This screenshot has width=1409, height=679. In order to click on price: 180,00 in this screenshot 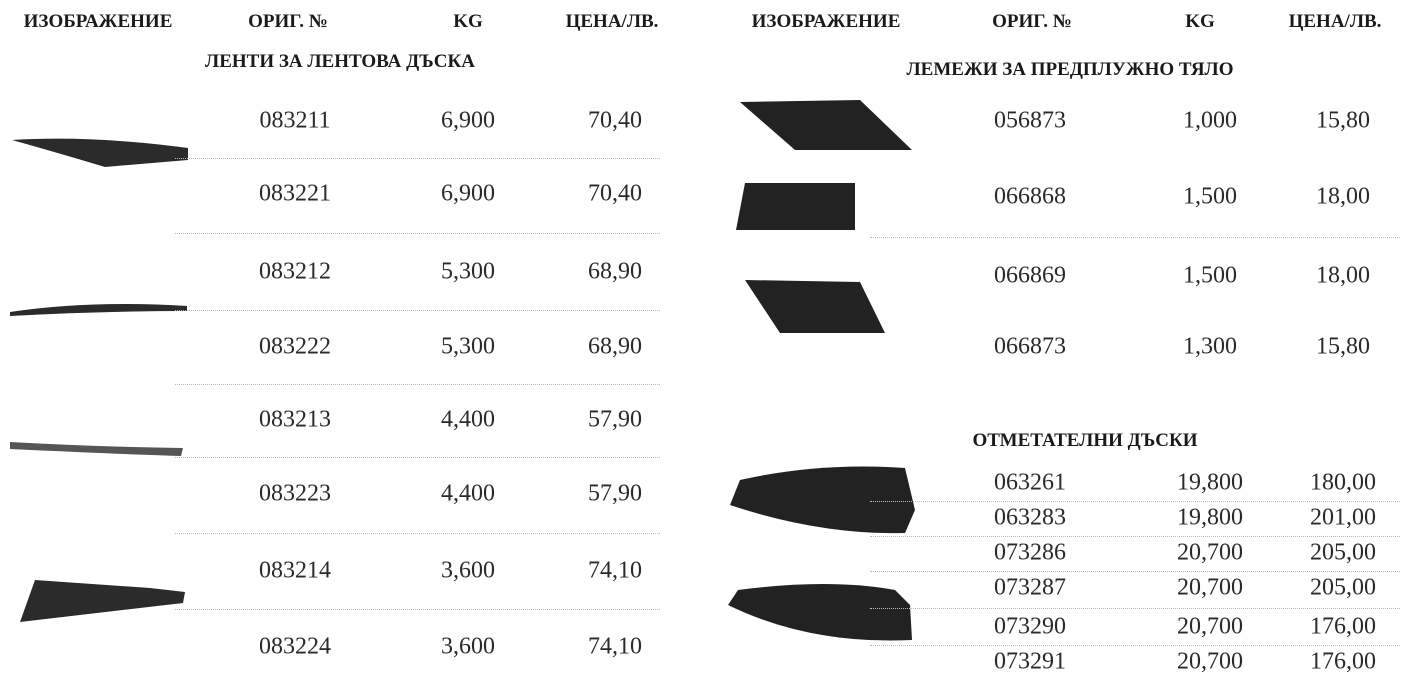, I will do `click(1343, 482)`.